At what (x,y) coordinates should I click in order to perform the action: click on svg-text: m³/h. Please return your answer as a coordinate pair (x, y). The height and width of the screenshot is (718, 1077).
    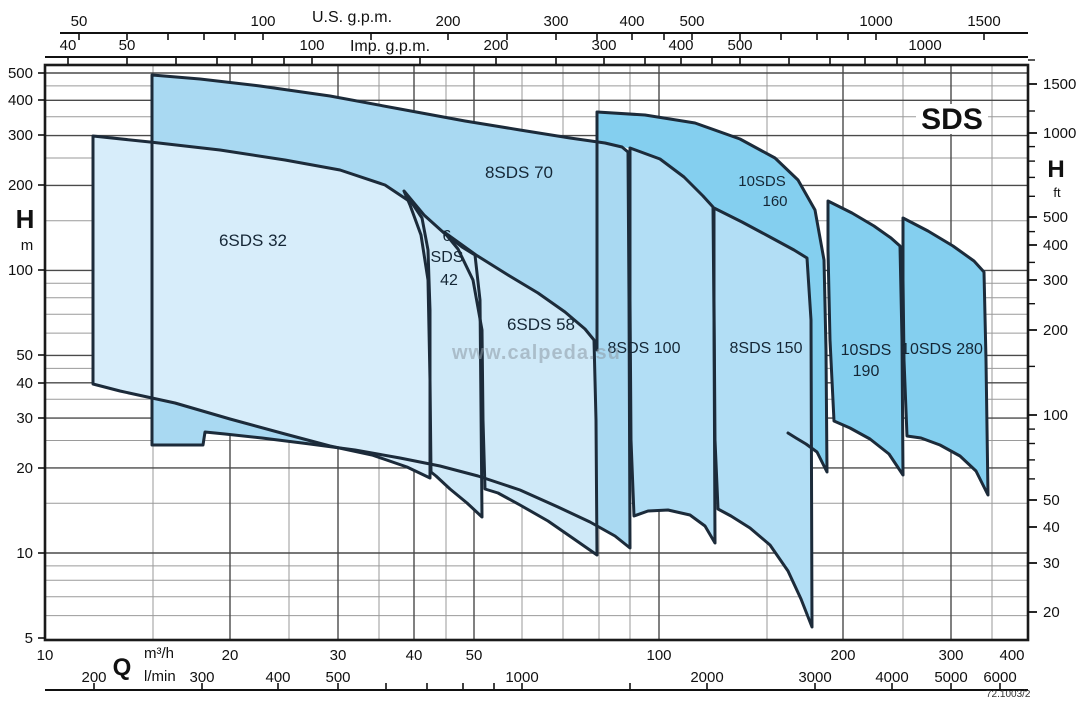
    Looking at the image, I should click on (159, 653).